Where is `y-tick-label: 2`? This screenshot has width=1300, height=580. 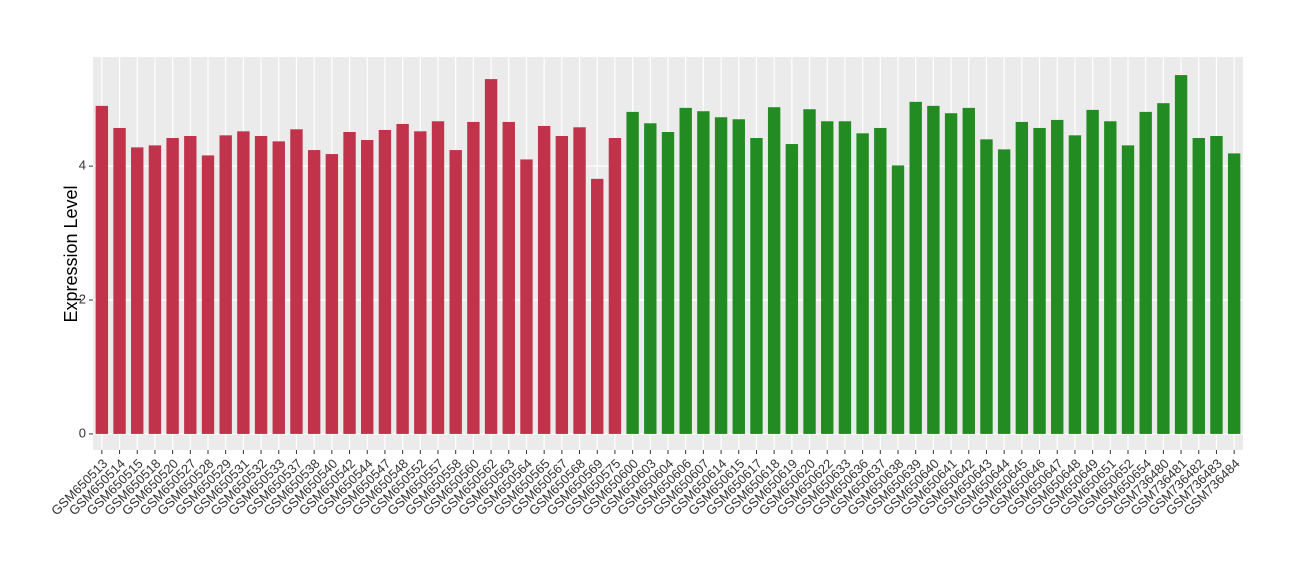 y-tick-label: 2 is located at coordinates (82, 298).